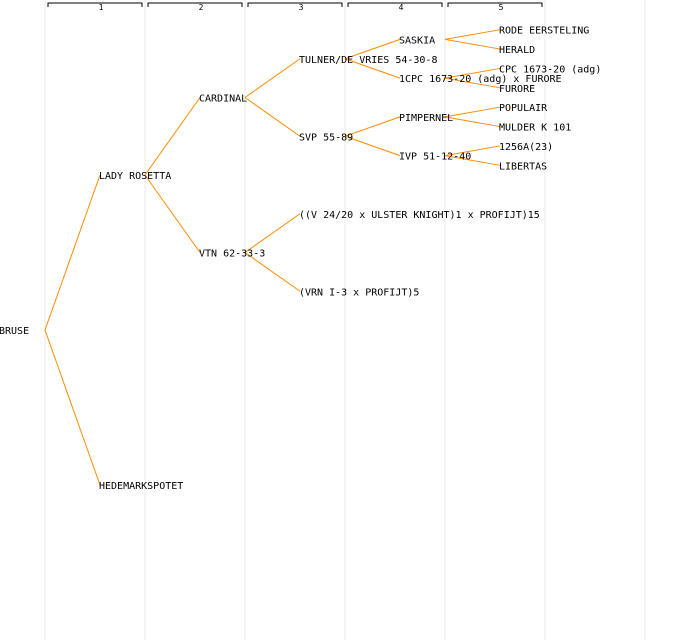 The height and width of the screenshot is (640, 700). Describe the element at coordinates (472, 83) in the screenshot. I see `edge-cpc-furore-to-furore` at that location.